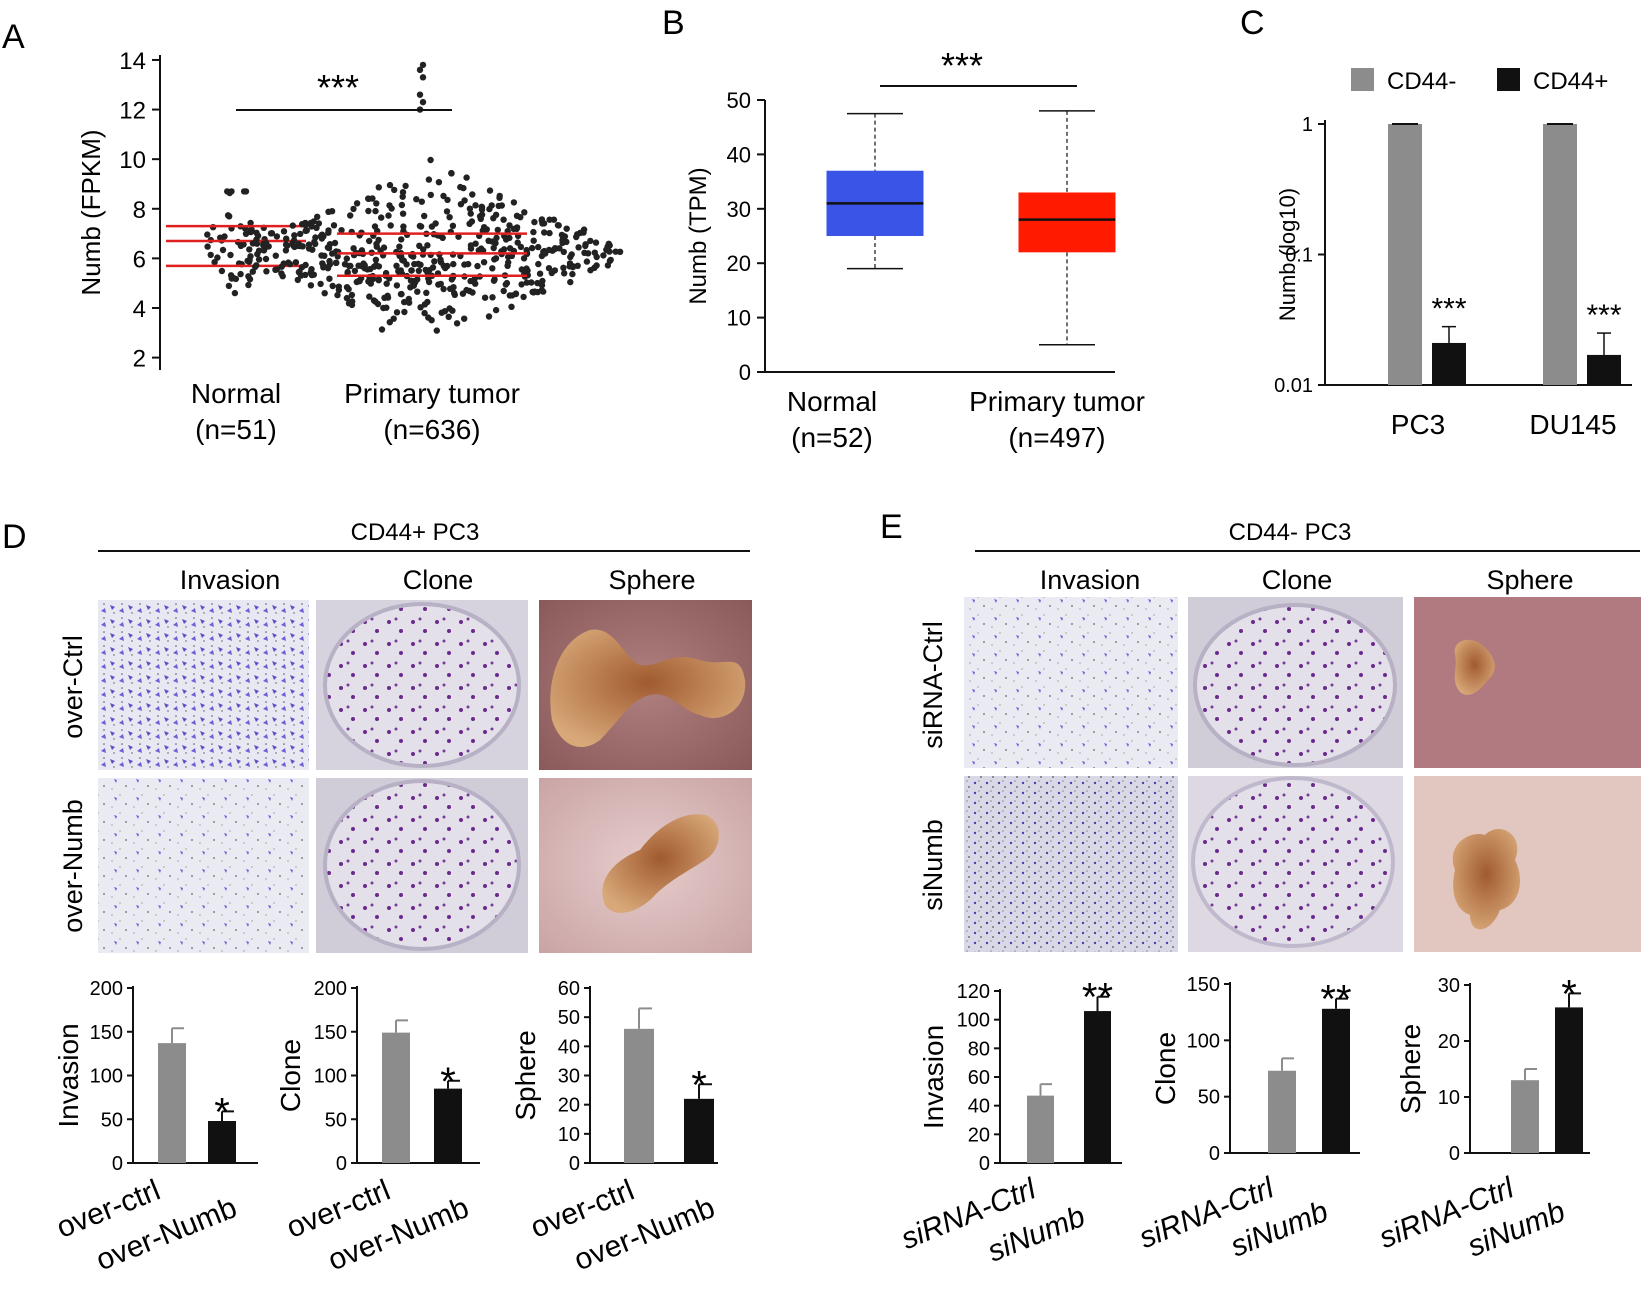 The image size is (1652, 1289). I want to click on b-y-tick-label: 10, so click(739, 318).